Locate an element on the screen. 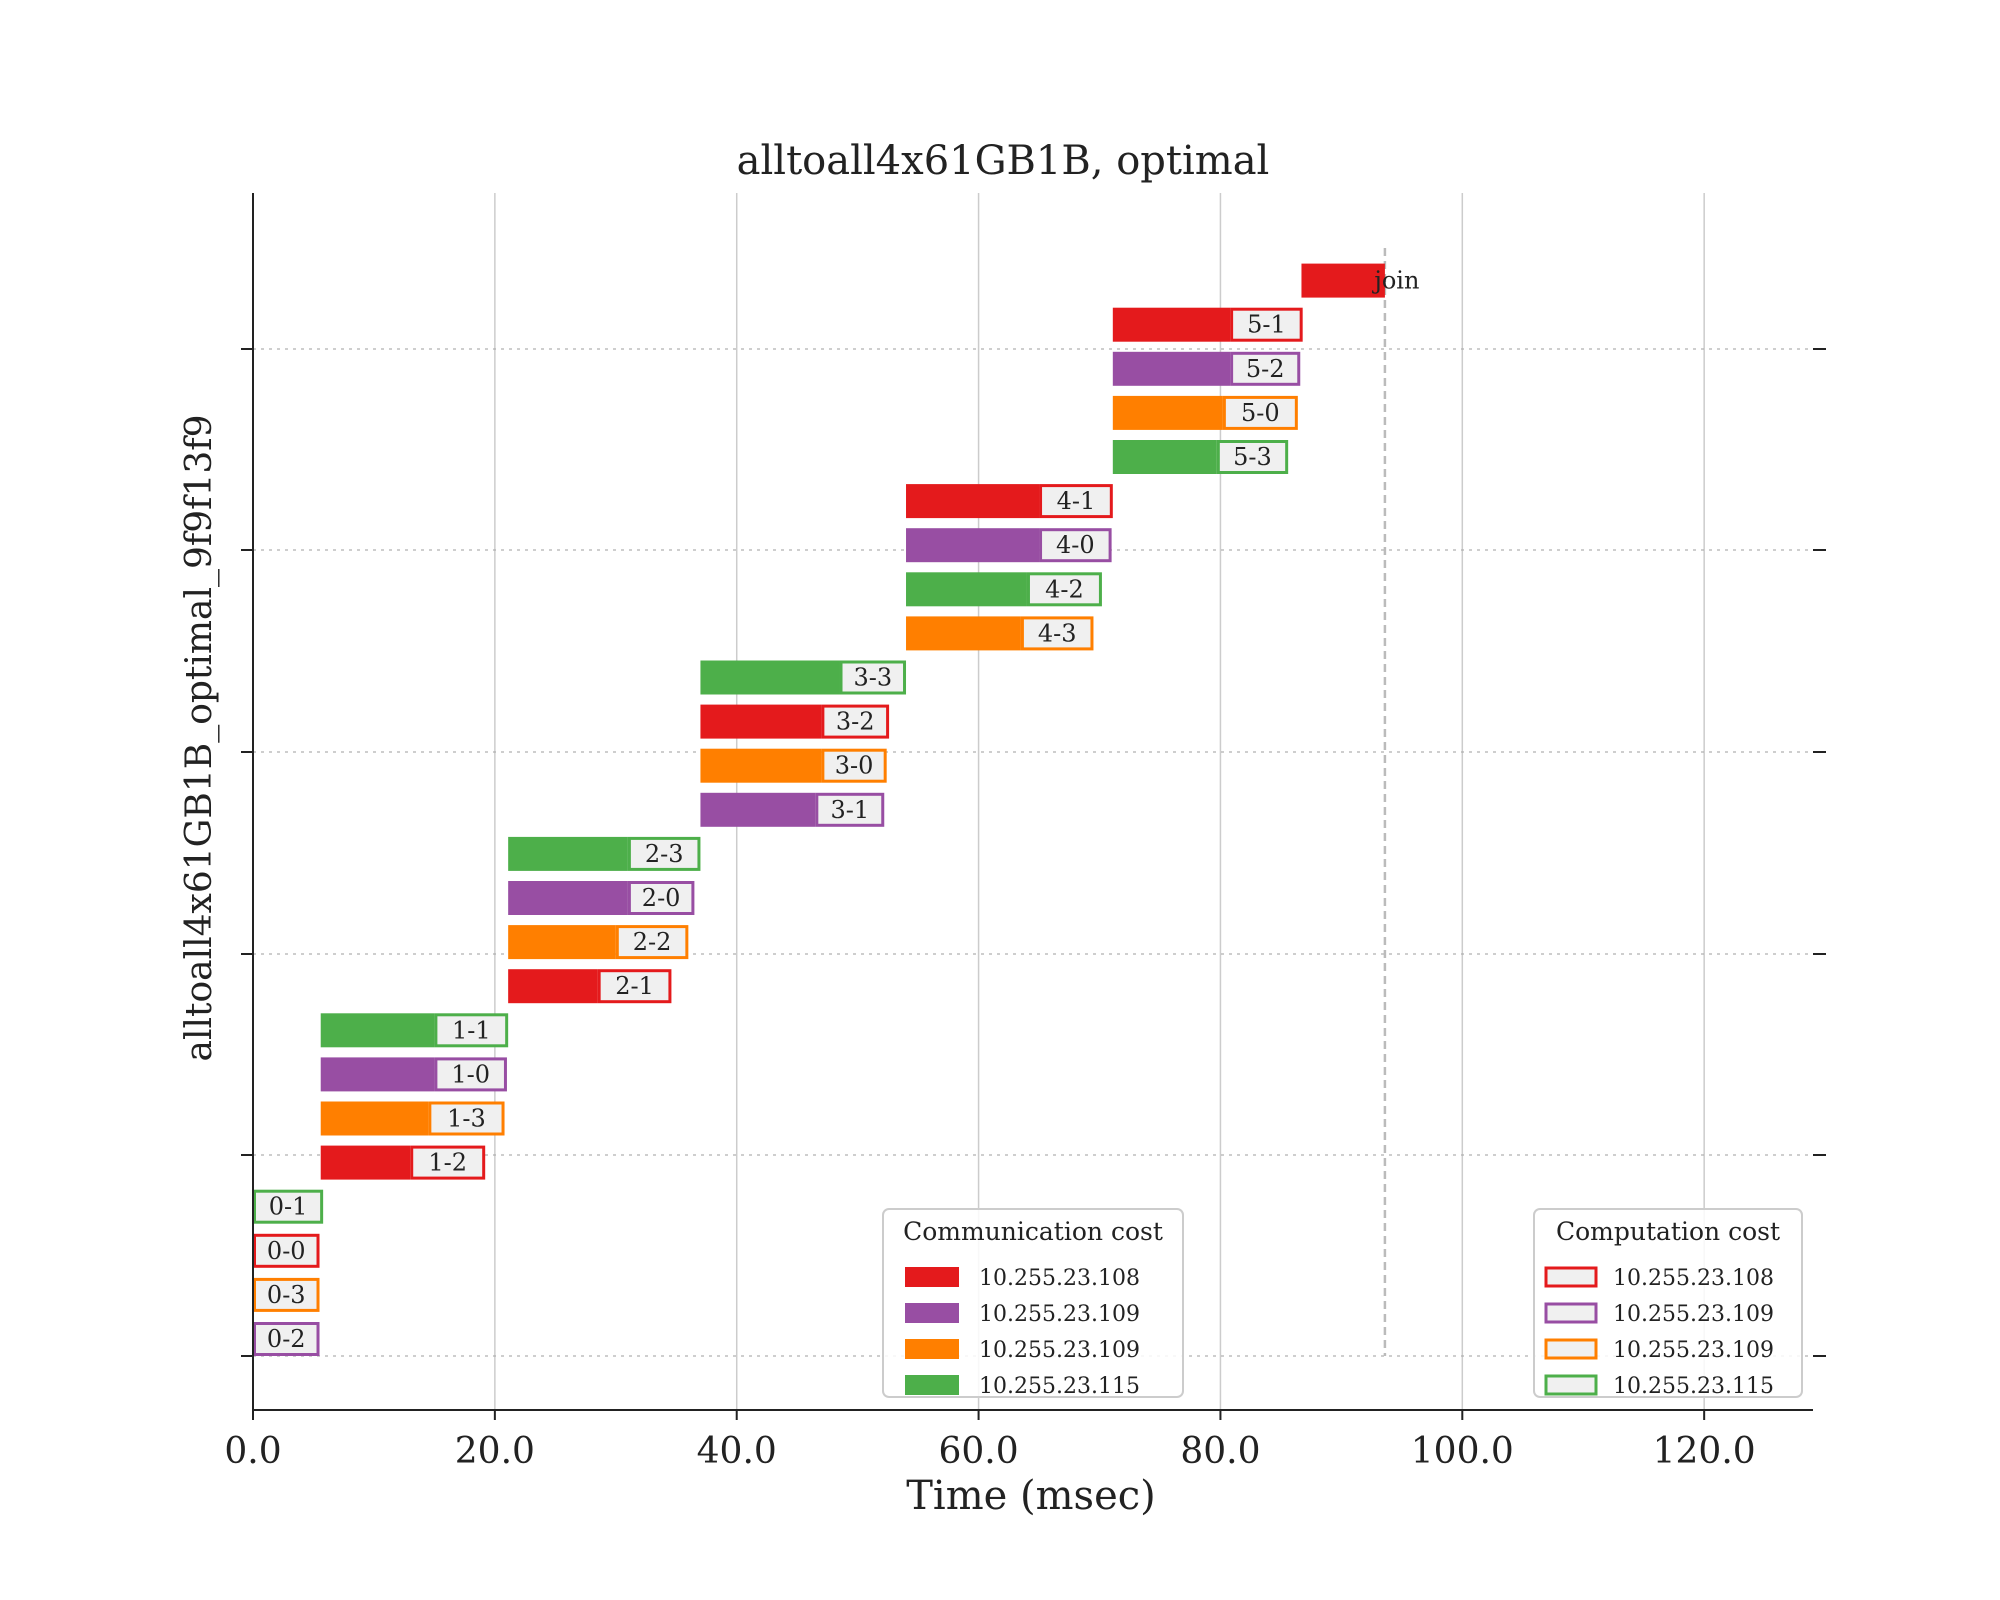  bar-label-1-0: 1-0 is located at coordinates (470, 1074).